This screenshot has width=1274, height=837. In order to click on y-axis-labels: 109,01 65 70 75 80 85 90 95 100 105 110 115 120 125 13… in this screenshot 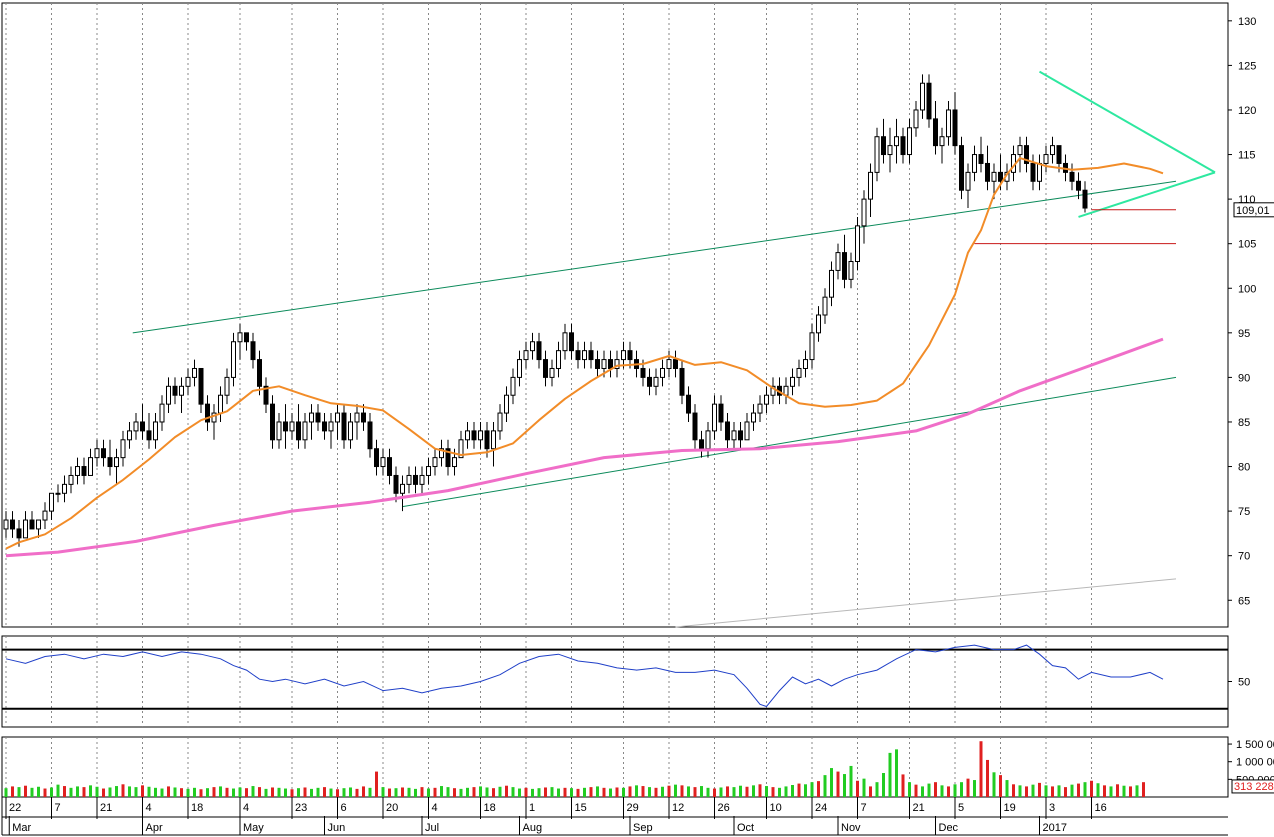, I will do `click(1251, 311)`.